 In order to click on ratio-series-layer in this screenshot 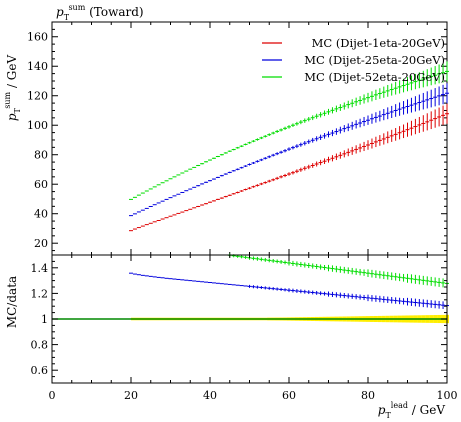, I will do `click(289, 281)`.